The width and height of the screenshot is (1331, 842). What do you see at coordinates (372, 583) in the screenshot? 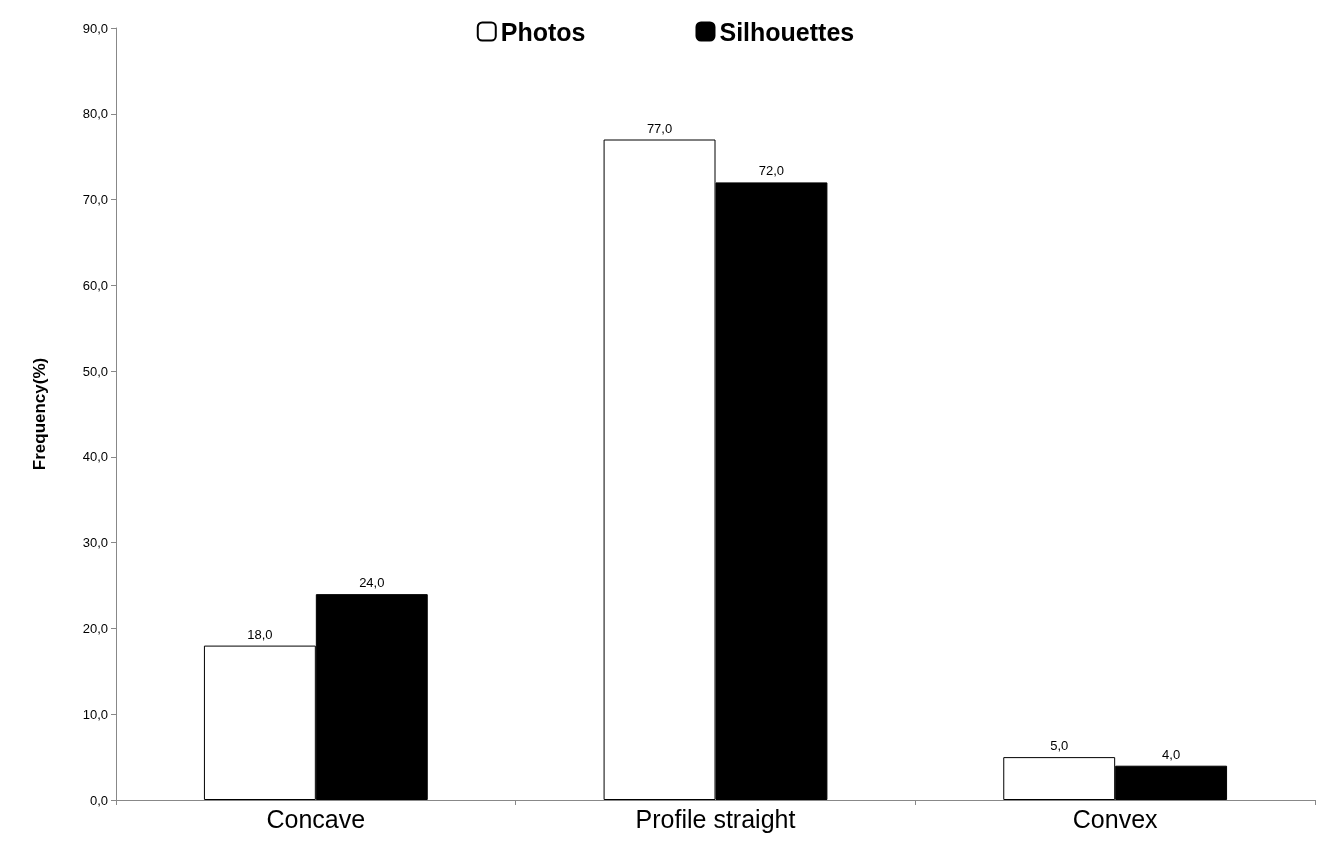
I see `data-label: 24,0` at bounding box center [372, 583].